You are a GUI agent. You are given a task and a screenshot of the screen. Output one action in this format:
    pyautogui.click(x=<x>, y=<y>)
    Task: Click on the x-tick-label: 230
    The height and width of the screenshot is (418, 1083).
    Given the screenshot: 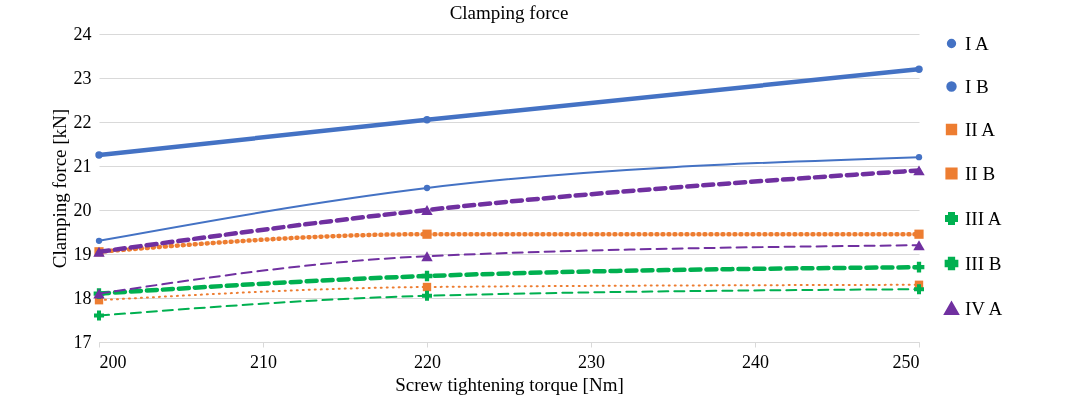 What is the action you would take?
    pyautogui.click(x=591, y=361)
    